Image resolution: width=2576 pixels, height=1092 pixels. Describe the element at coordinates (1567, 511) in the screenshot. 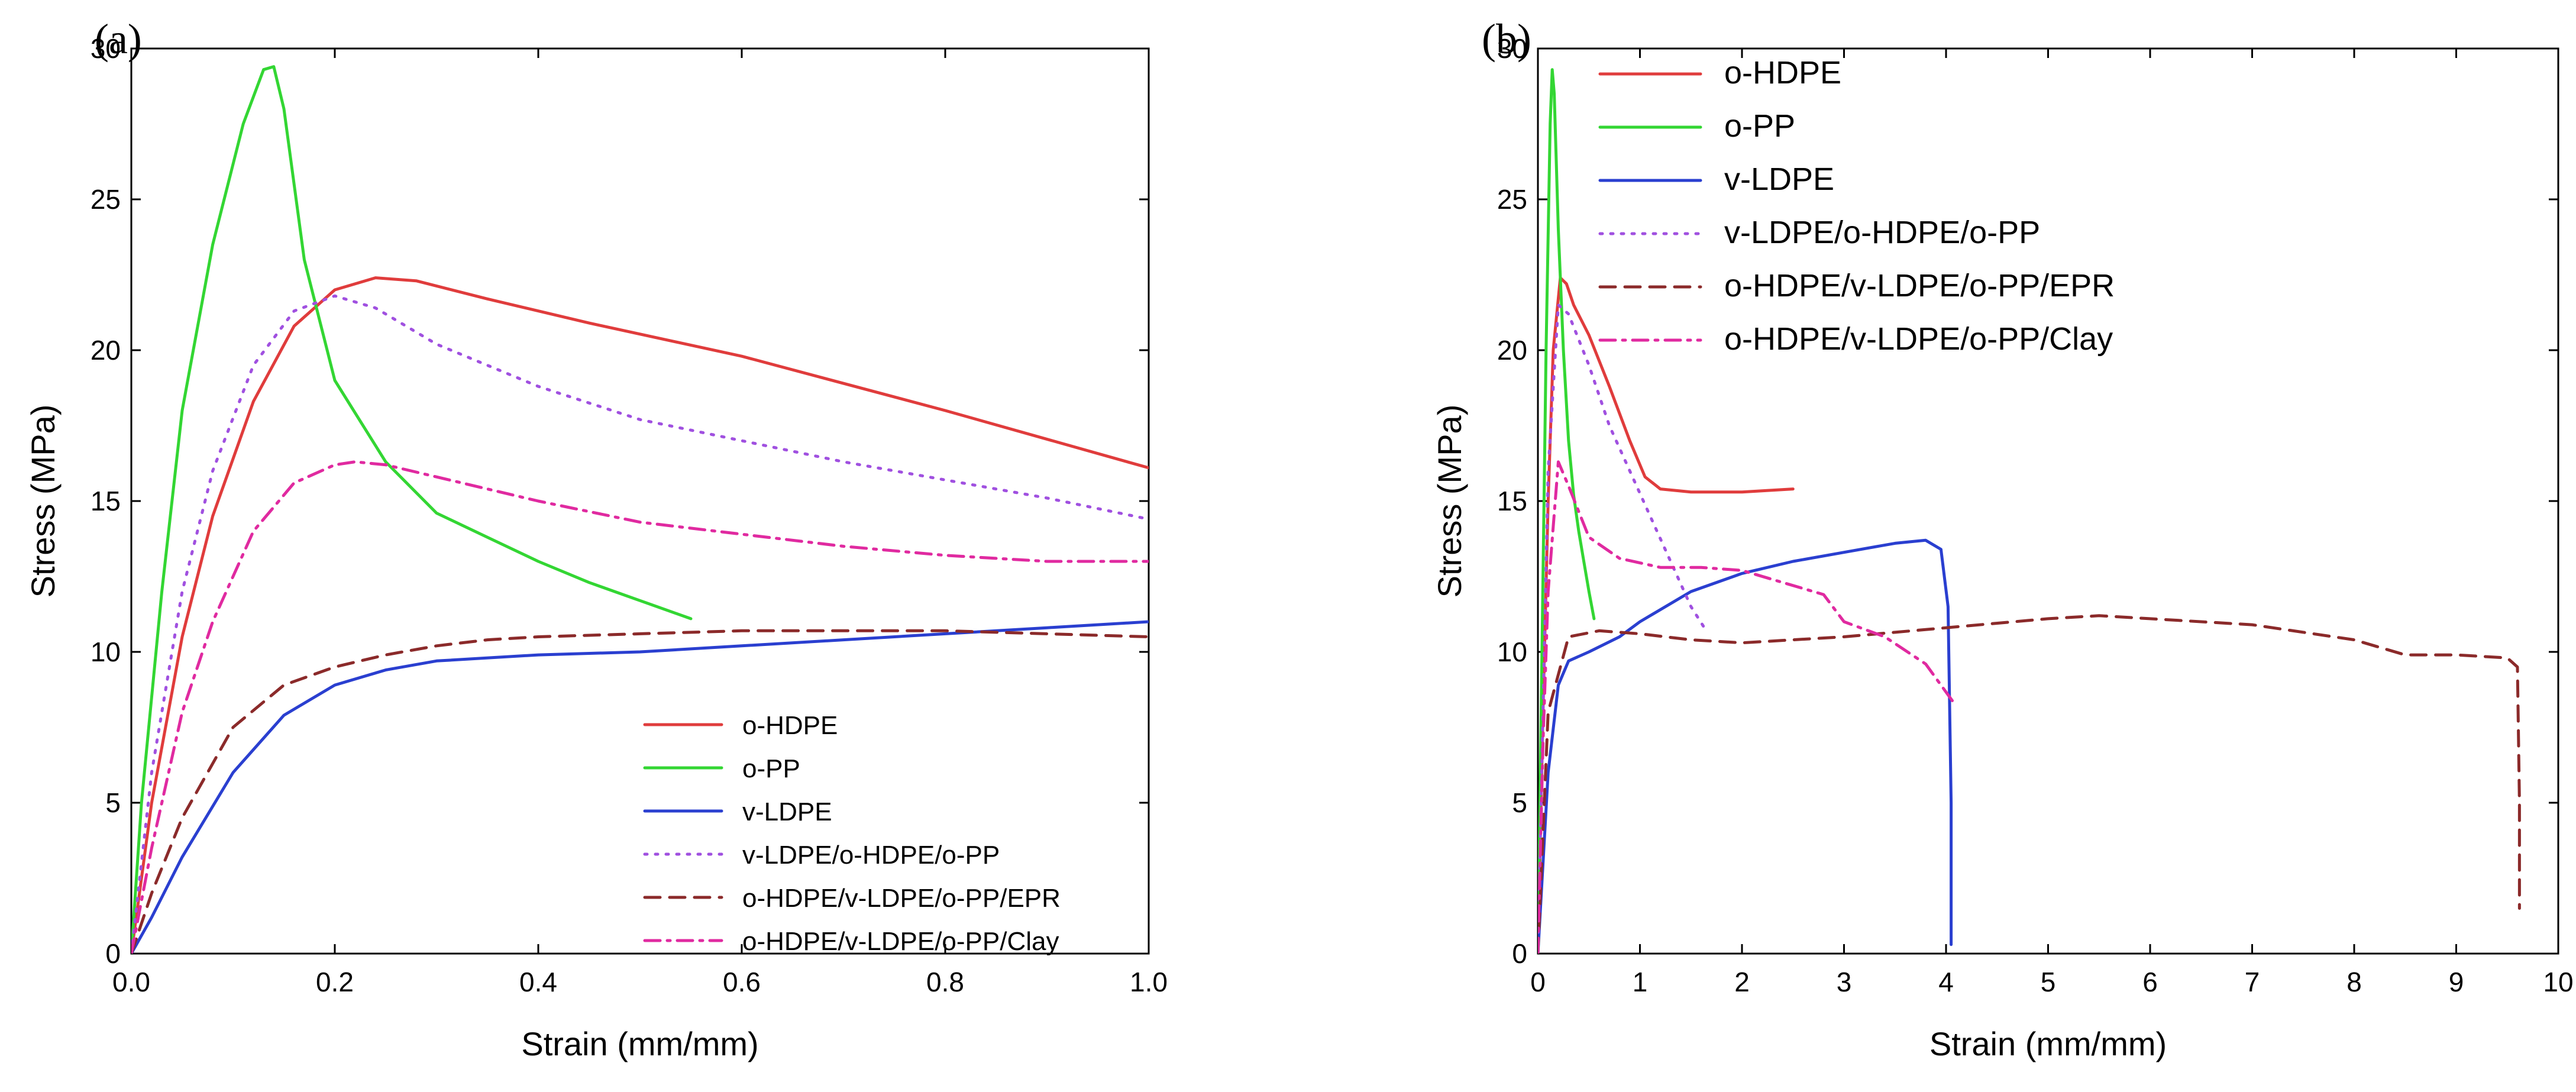

I see `series-line-o-pp` at that location.